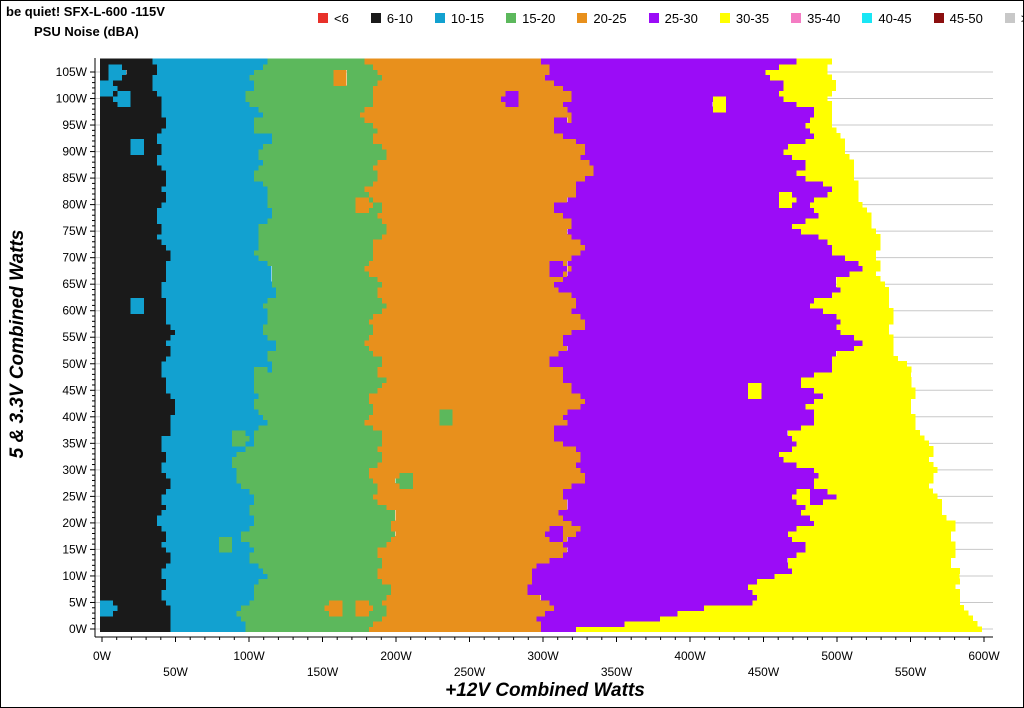 This screenshot has width=1024, height=708. I want to click on x-tick-label: 0W, so click(102, 656).